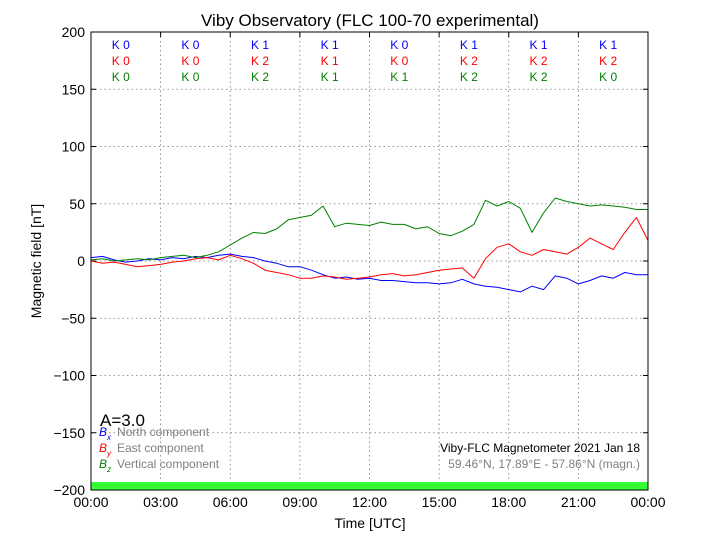 Image resolution: width=720 pixels, height=540 pixels. I want to click on data-lines, so click(369, 245).